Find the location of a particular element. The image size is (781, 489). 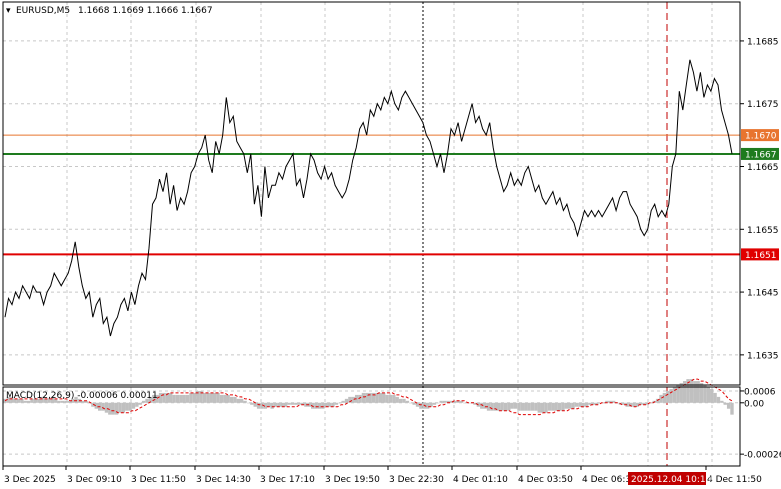

price-level-tag-label: 1.1667 is located at coordinates (761, 155).